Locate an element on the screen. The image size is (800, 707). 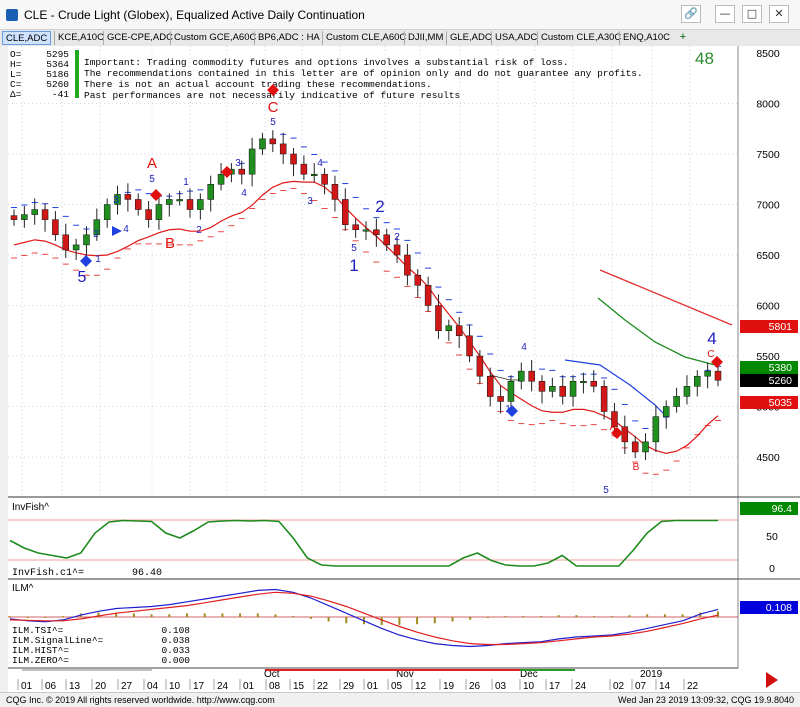
price-flag-text: 5801 is located at coordinates (781, 327).